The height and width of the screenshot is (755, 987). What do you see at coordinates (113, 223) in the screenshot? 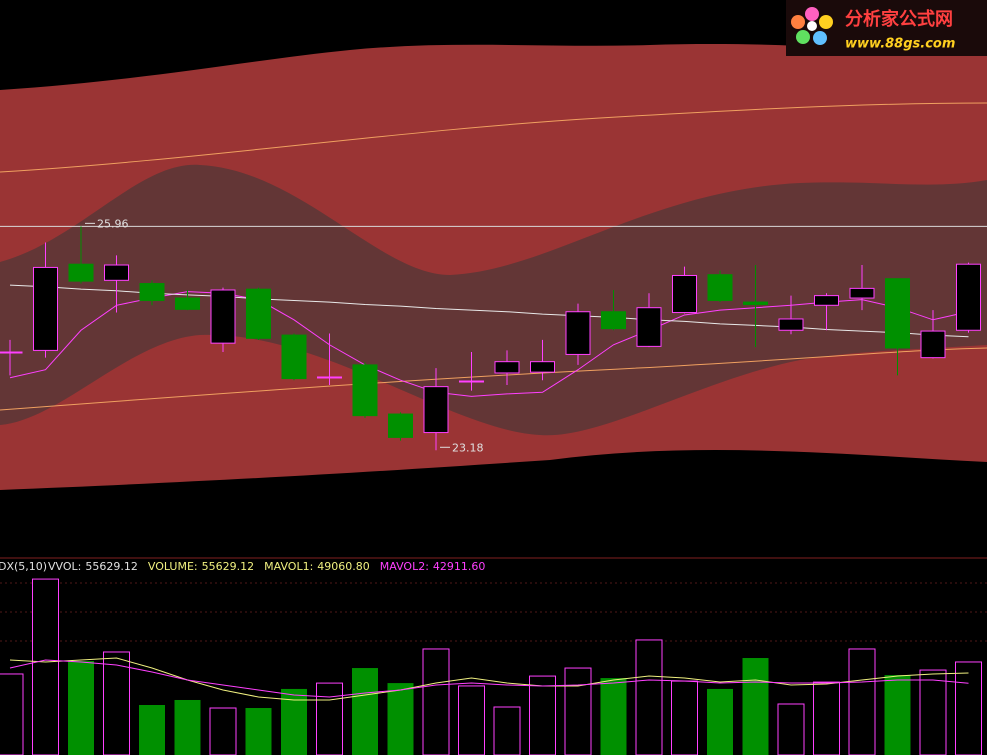
I see `annotation-label: 25.96` at bounding box center [113, 223].